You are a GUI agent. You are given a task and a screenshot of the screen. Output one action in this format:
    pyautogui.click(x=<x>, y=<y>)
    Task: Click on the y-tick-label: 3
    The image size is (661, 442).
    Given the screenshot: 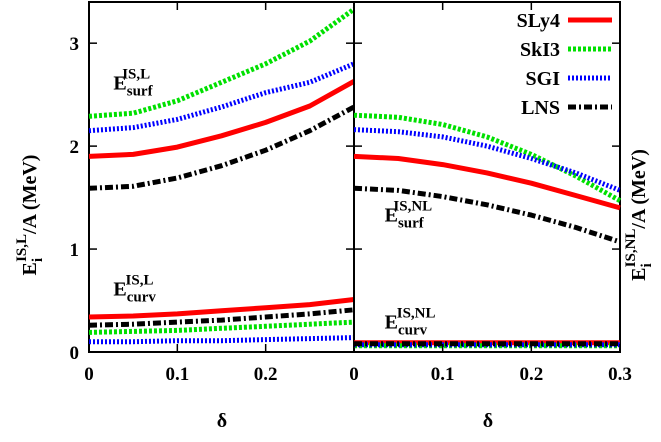 What is the action you would take?
    pyautogui.click(x=75, y=44)
    